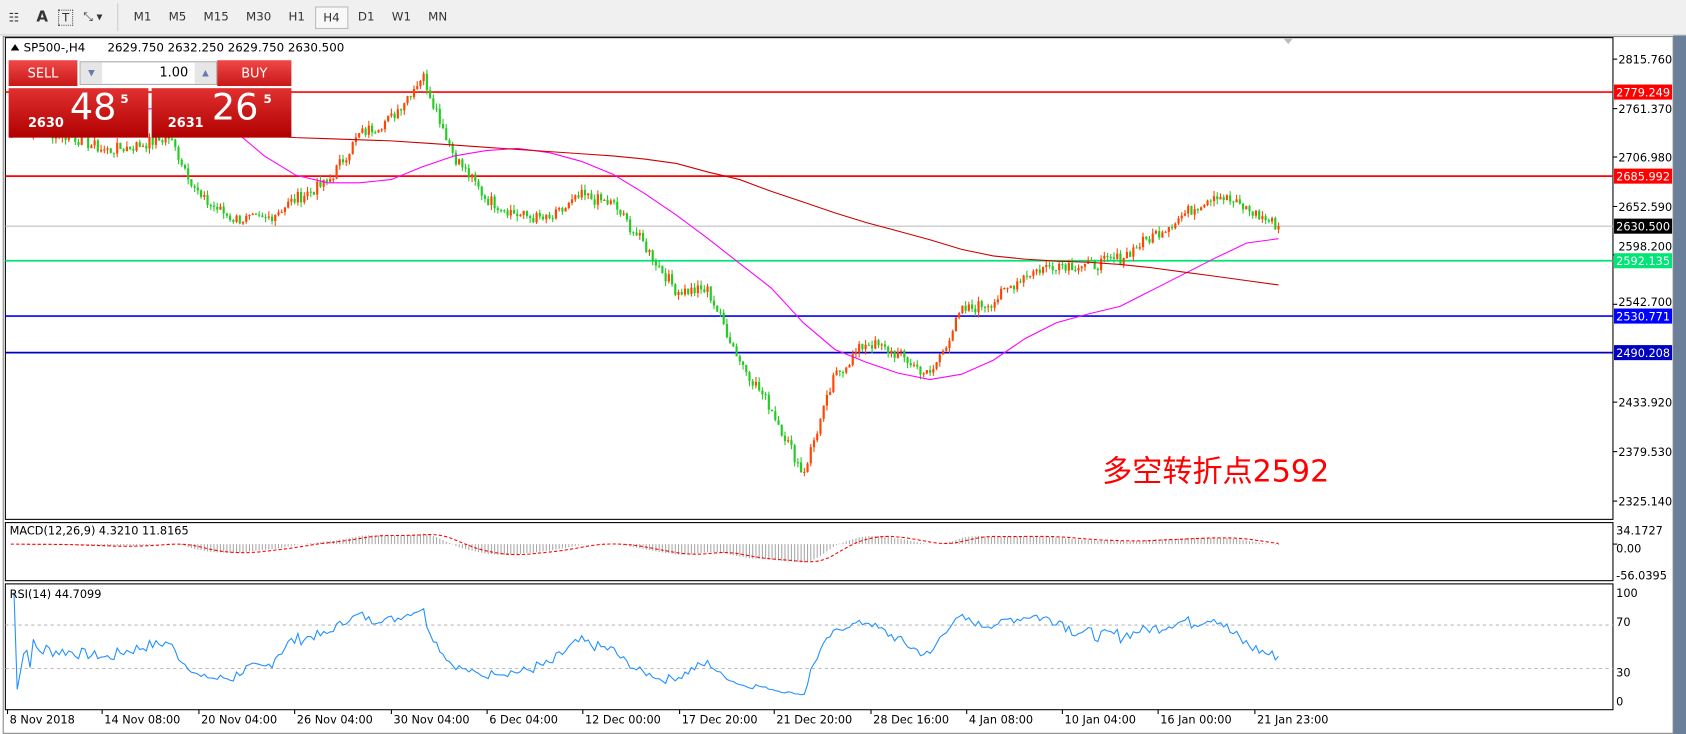 The image size is (1686, 734). What do you see at coordinates (65, 17) in the screenshot?
I see `text-label-icon: T` at bounding box center [65, 17].